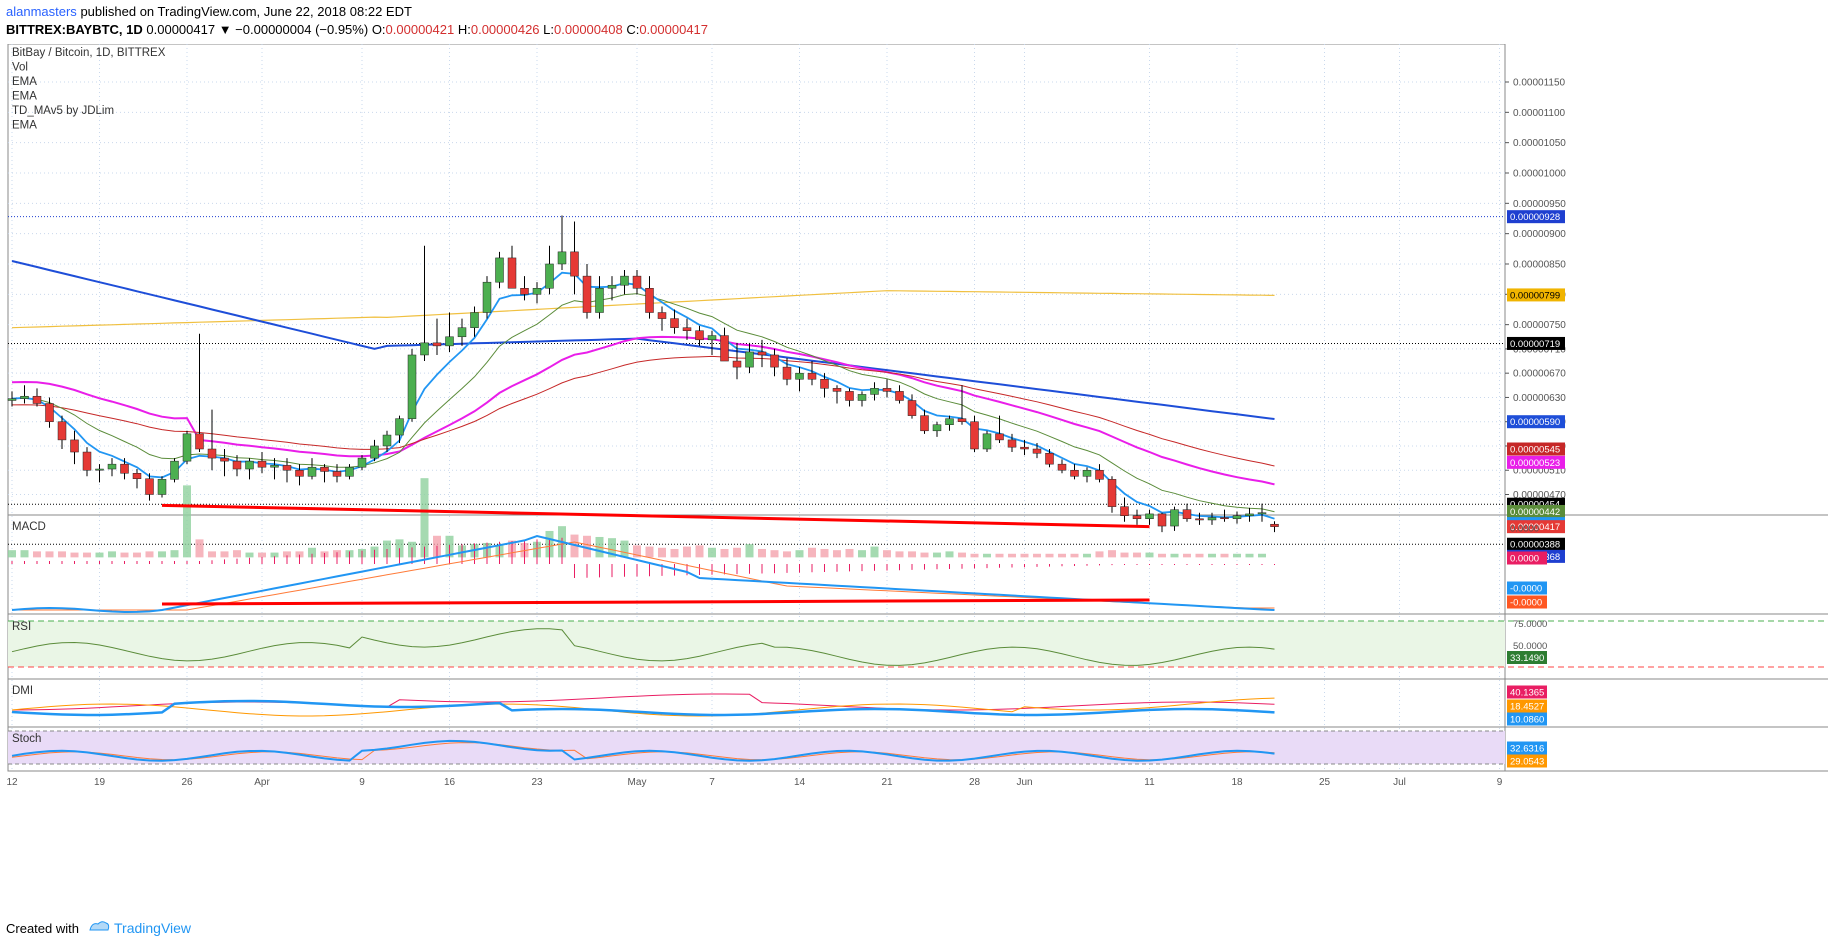 Image resolution: width=1828 pixels, height=946 pixels. I want to click on tradingview-brand-link: TradingView, so click(153, 928).